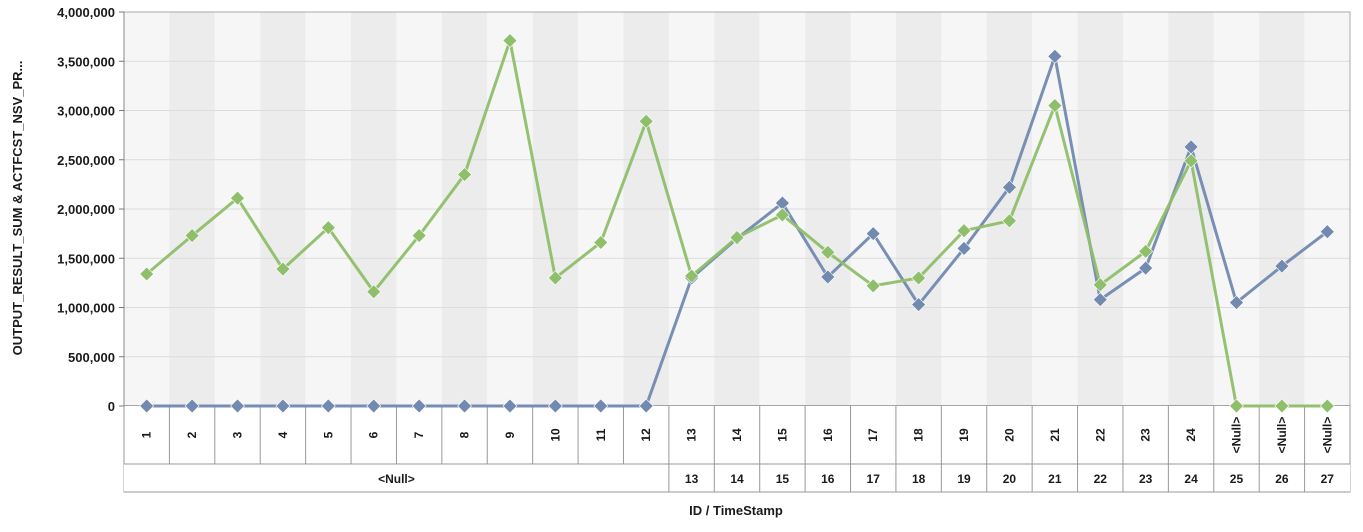  What do you see at coordinates (111, 406) in the screenshot?
I see `y-tick-label: 0` at bounding box center [111, 406].